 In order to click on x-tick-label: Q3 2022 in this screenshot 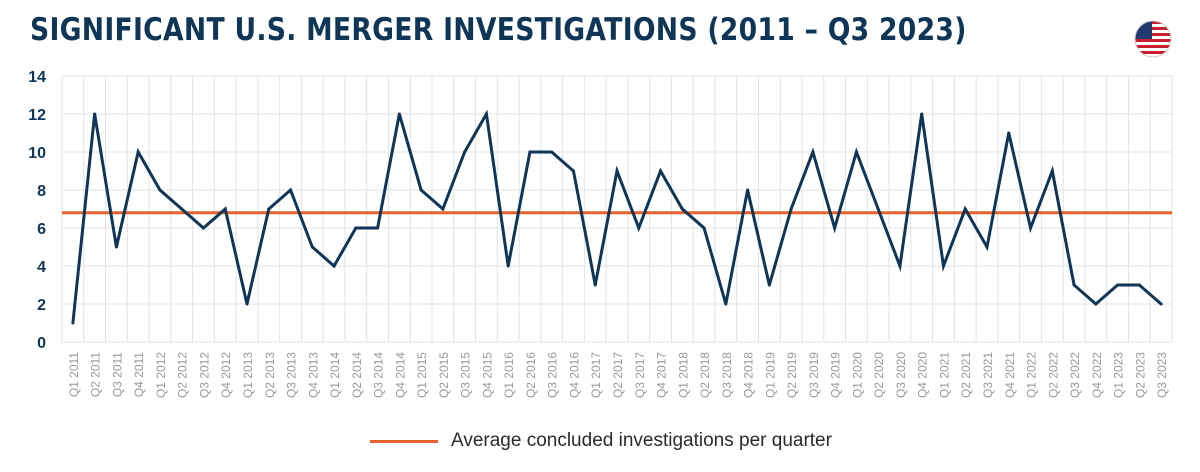, I will do `click(1075, 375)`.